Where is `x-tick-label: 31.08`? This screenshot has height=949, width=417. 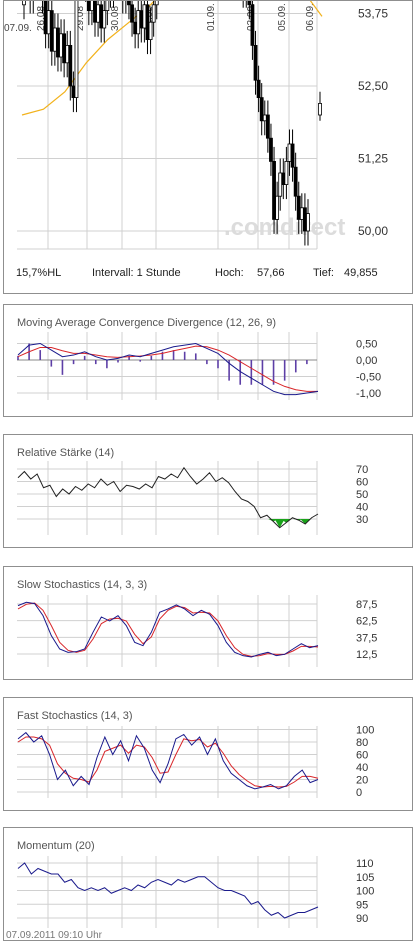 x-tick-label: 31.08 is located at coordinates (149, 18).